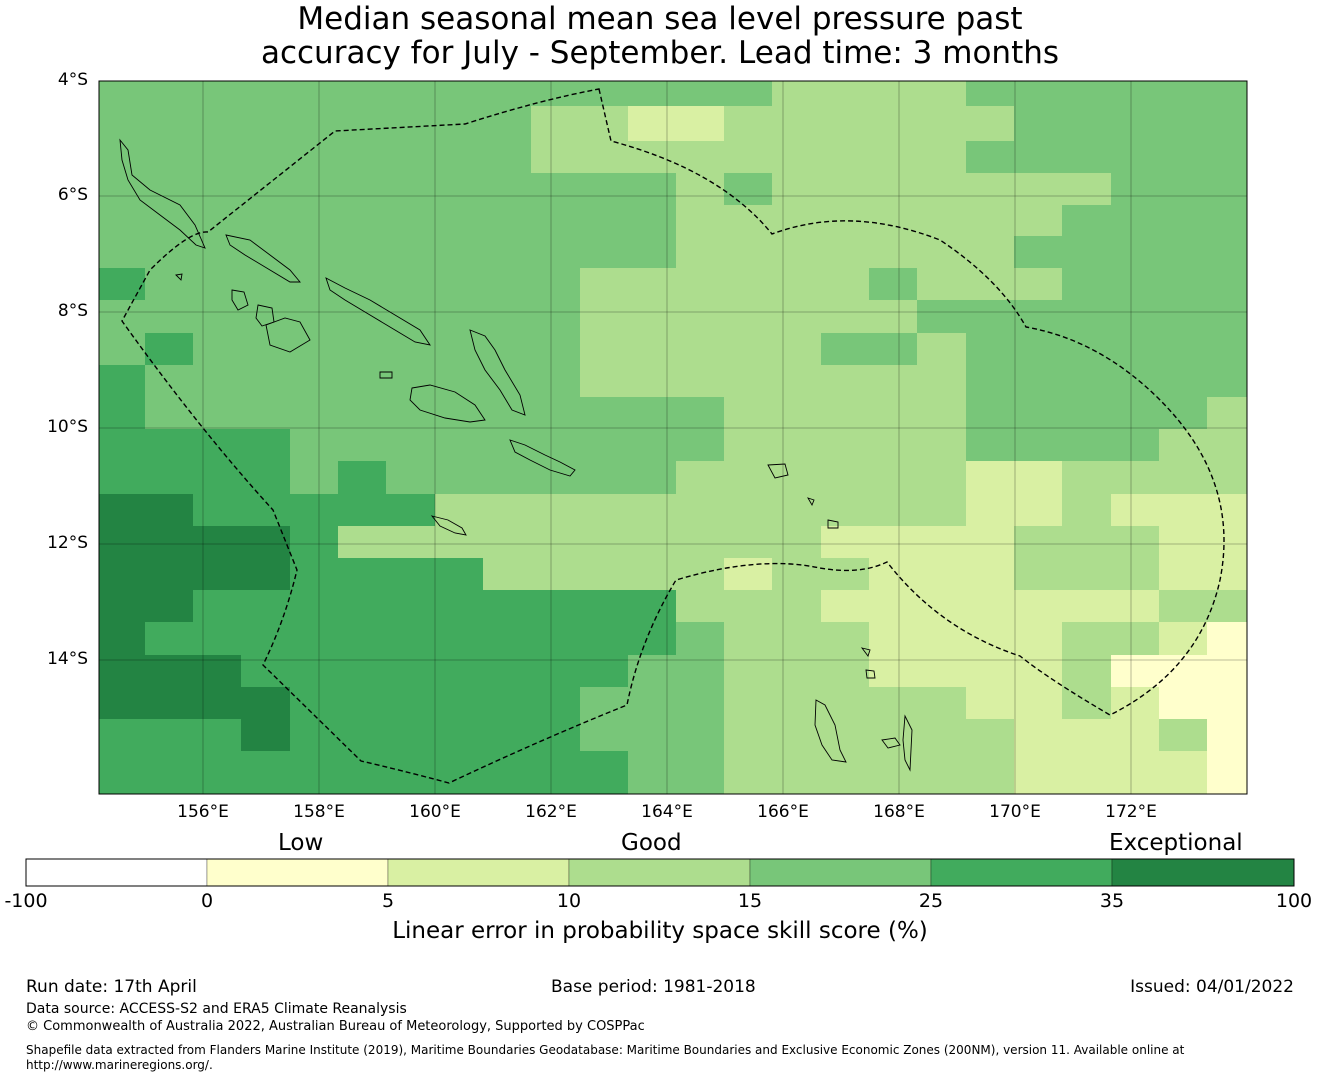 Image resolution: width=1320 pixels, height=1080 pixels. What do you see at coordinates (72, 195) in the screenshot?
I see `latitude-label: 6°S` at bounding box center [72, 195].